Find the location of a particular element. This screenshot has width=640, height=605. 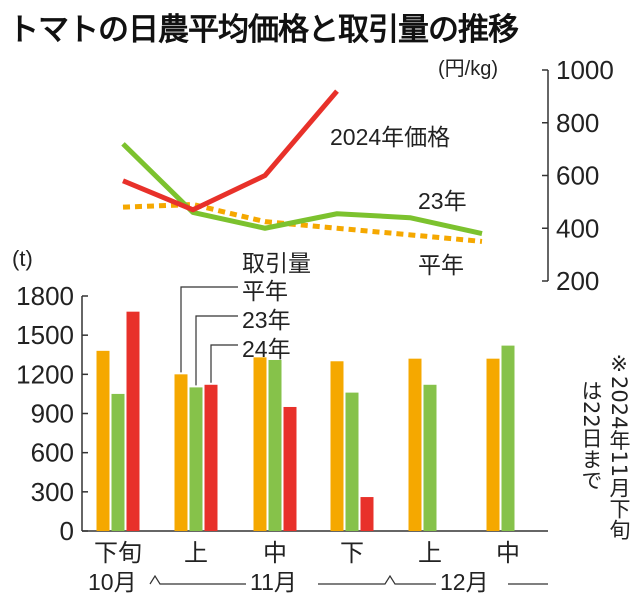

price-tick-label: 200 is located at coordinates (577, 281).